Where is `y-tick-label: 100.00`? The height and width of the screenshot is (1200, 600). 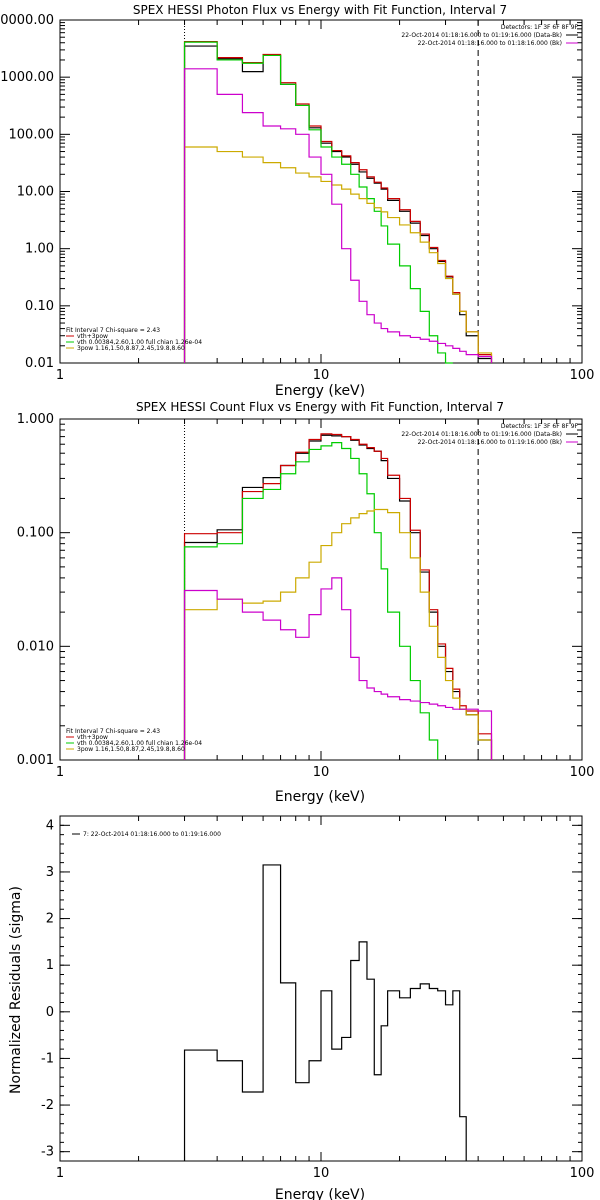
y-tick-label: 100.00 is located at coordinates (32, 134).